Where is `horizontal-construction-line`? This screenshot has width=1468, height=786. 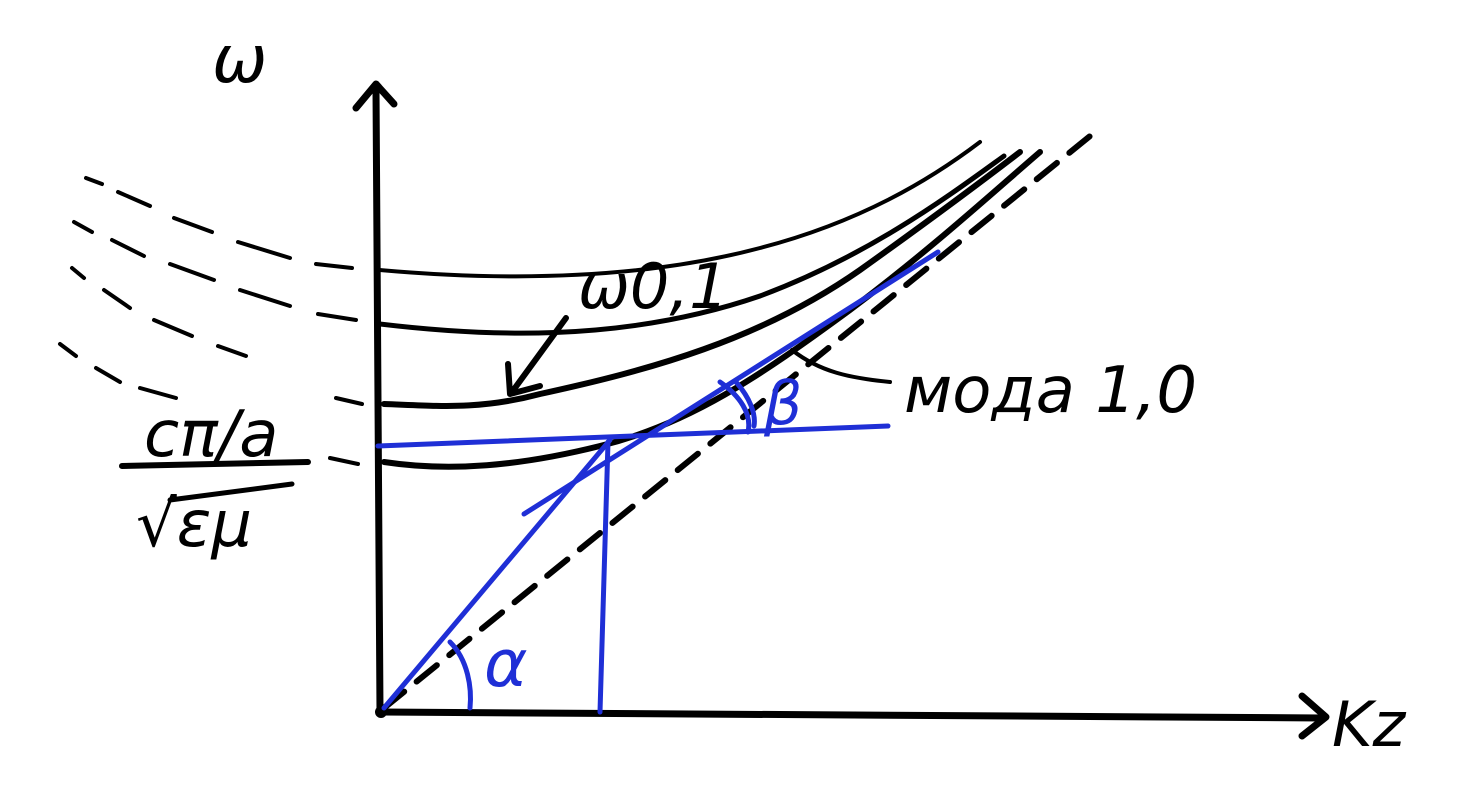 horizontal-construction-line is located at coordinates (633, 436).